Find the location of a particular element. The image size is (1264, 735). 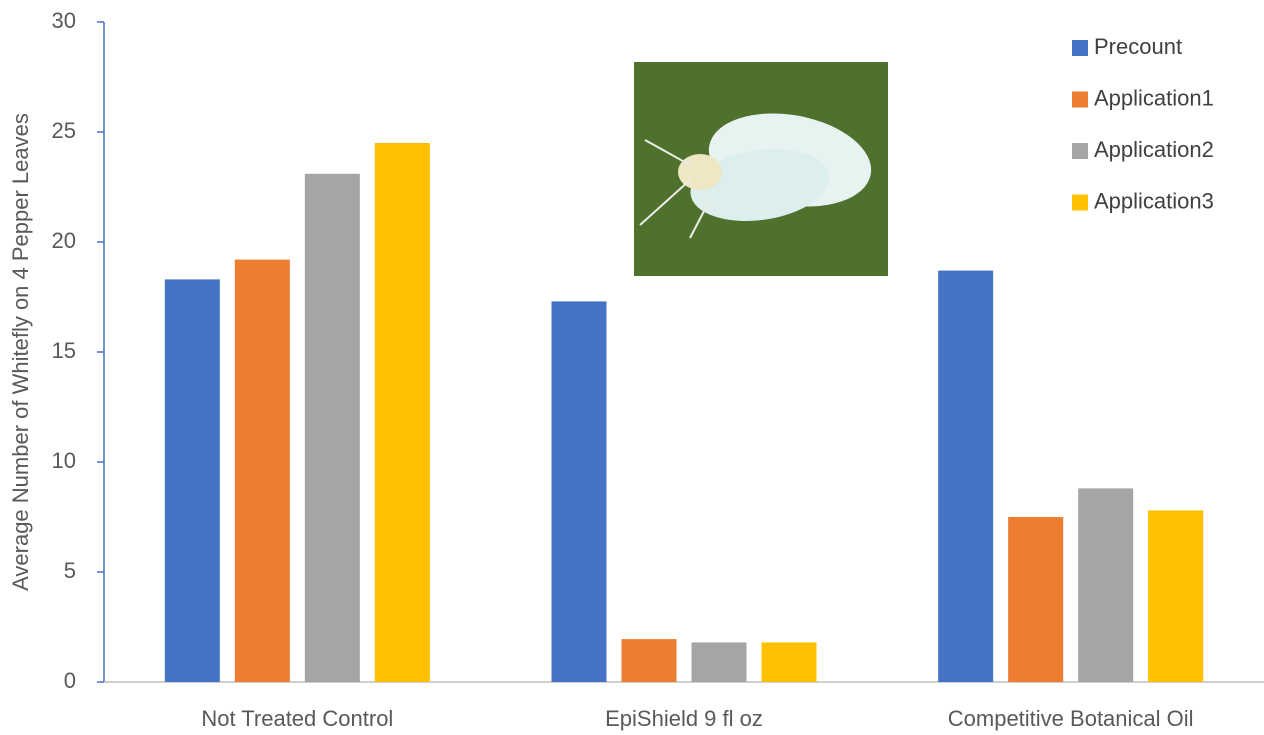

y-tick-label: 5 is located at coordinates (70, 570).